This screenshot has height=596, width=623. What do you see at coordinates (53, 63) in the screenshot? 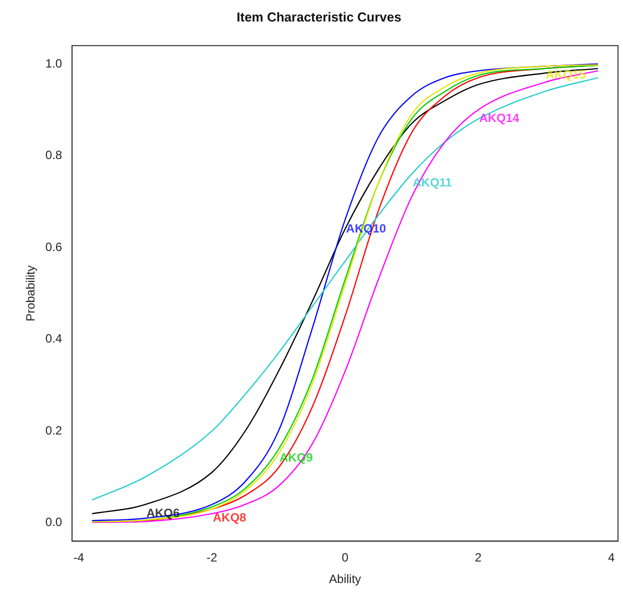
I see `y-tick-label: 1.0` at bounding box center [53, 63].